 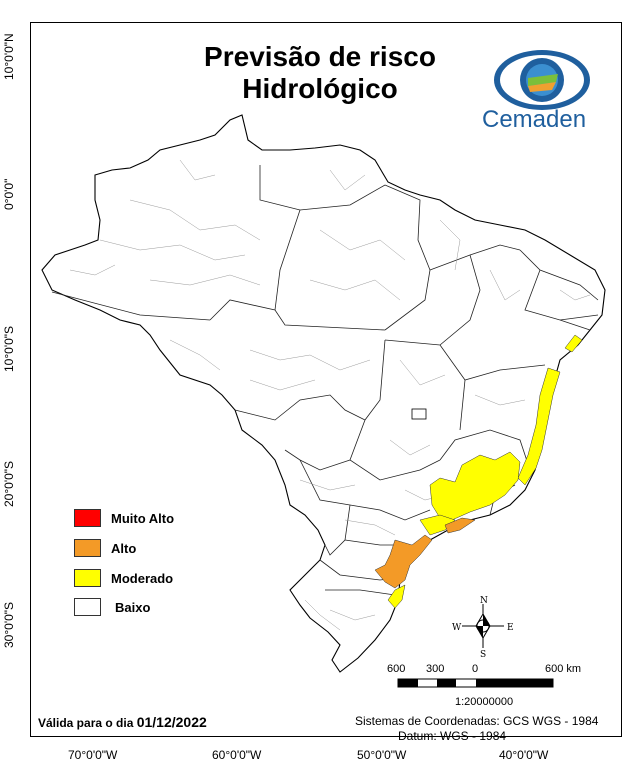 What do you see at coordinates (124, 548) in the screenshot?
I see `legend-label: Alto` at bounding box center [124, 548].